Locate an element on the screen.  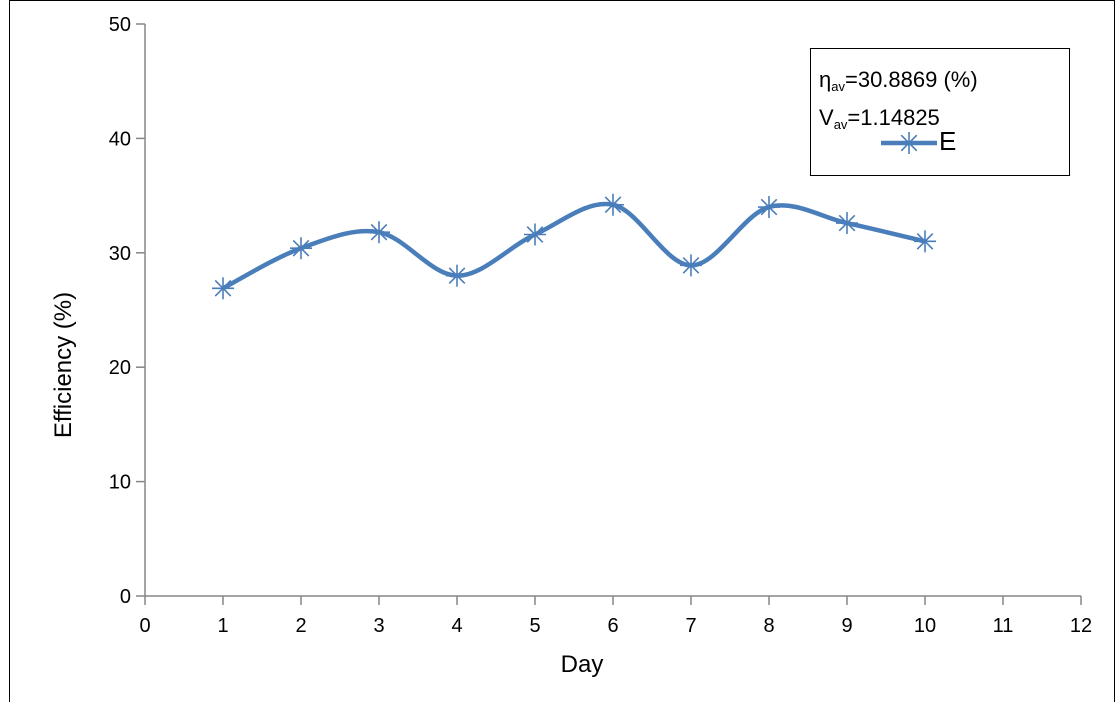
x-tick-label: 8 is located at coordinates (768, 626).